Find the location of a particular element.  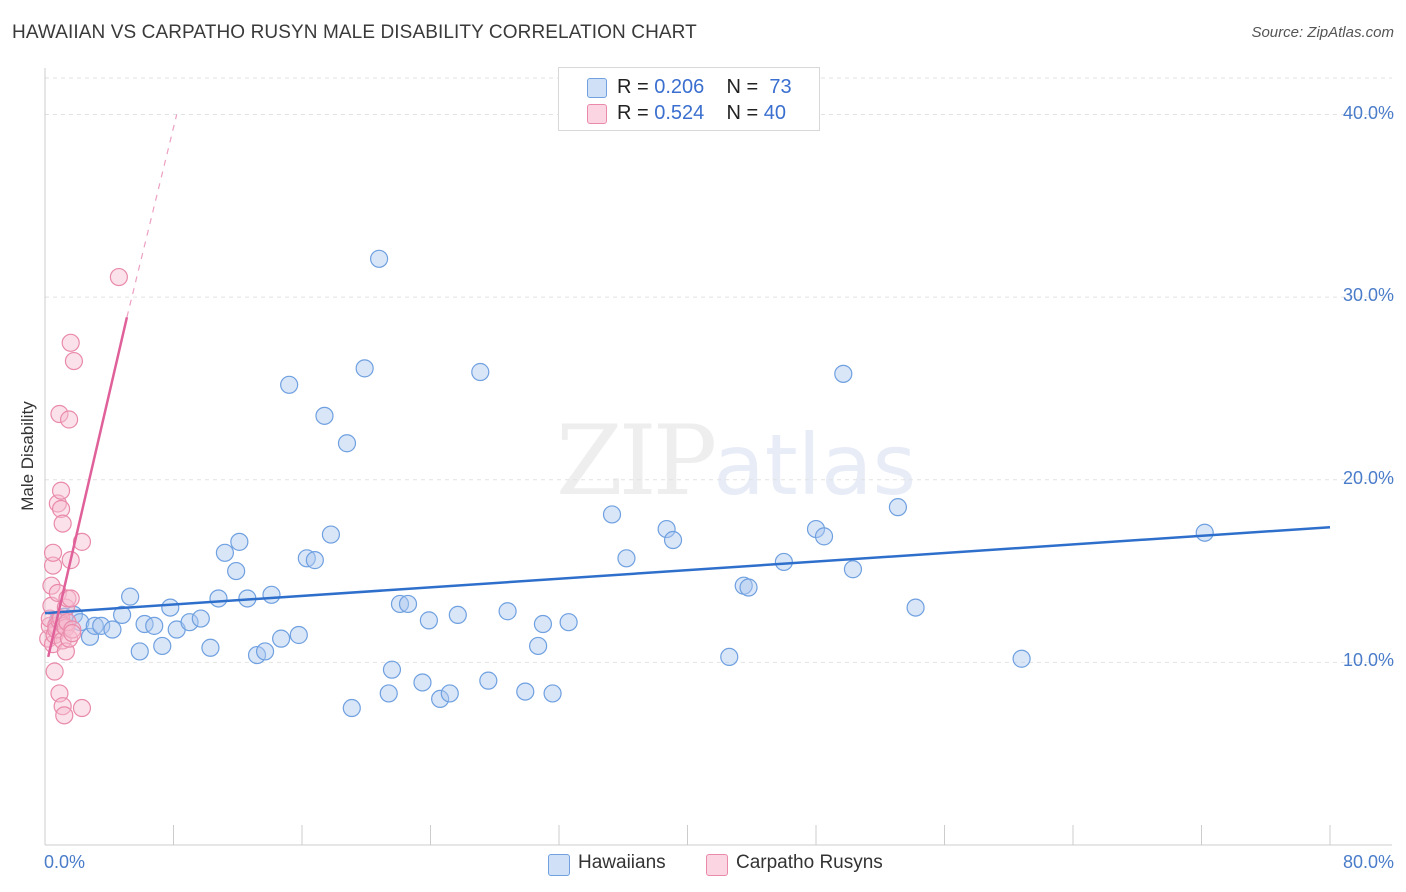

legend-stats-carpatho-rusyns: R = 0.524 N = 40 is located at coordinates (702, 113).